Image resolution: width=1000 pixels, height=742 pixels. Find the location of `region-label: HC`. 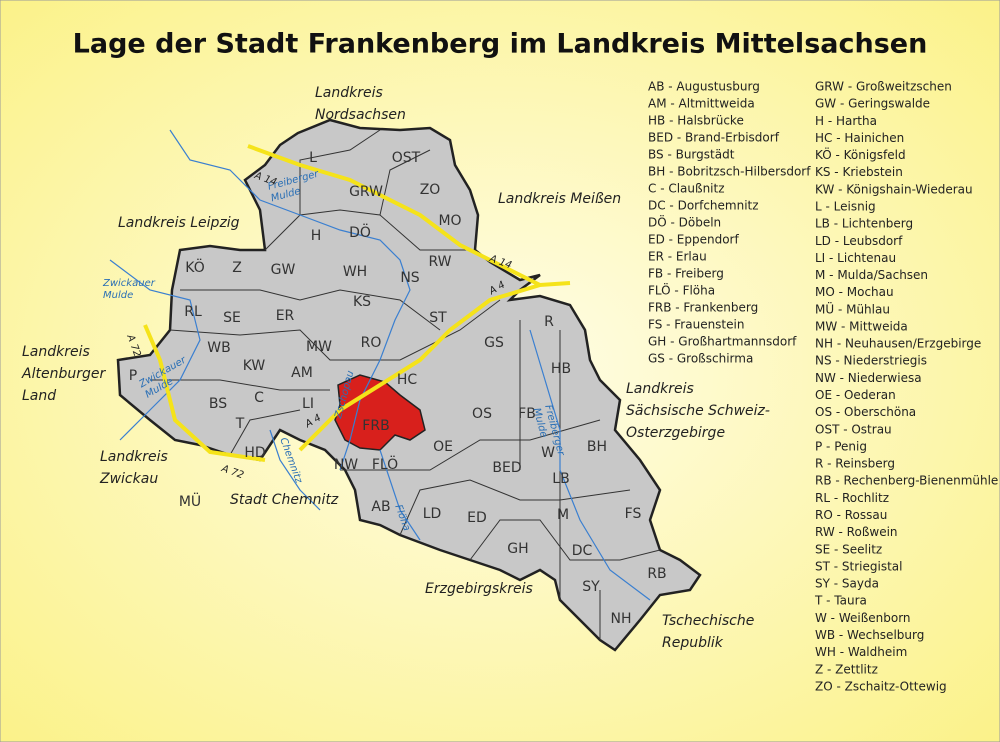

region-label: HC is located at coordinates (407, 380).